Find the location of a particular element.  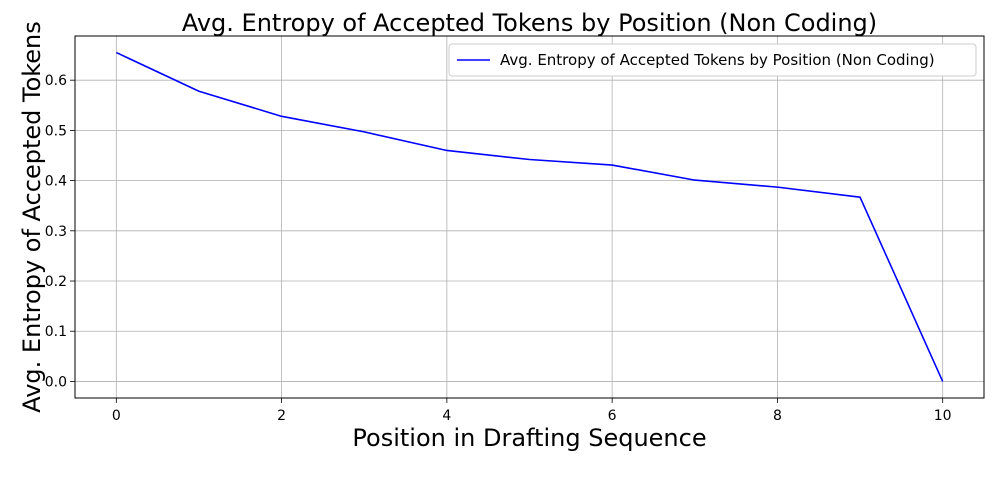

x-axis-label: Position in Drafting Sequence is located at coordinates (529, 438).